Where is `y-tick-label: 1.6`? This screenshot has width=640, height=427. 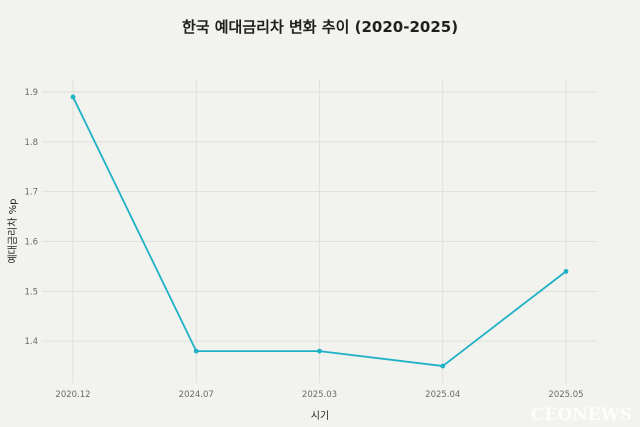 y-tick-label: 1.6 is located at coordinates (31, 242).